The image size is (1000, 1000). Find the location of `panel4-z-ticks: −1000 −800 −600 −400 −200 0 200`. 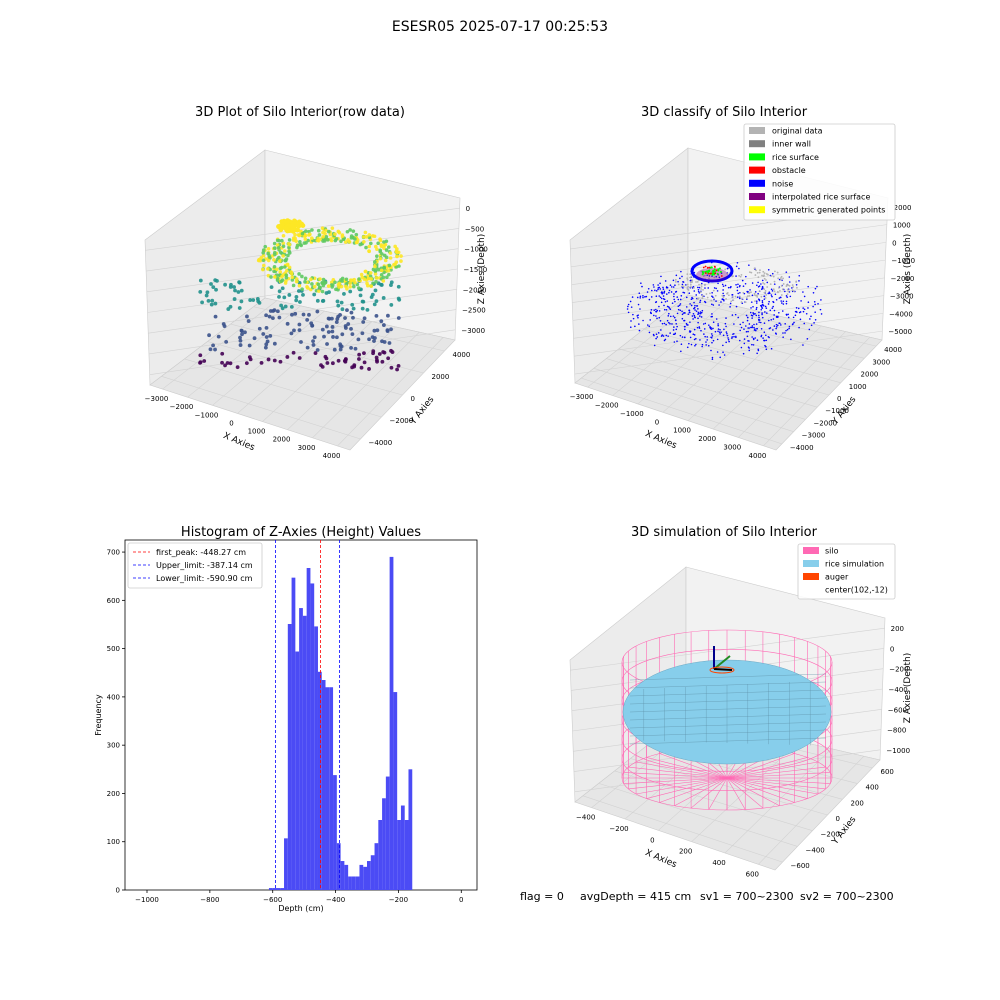

panel4-z-ticks: −1000 −800 −600 −400 −200 0 200 is located at coordinates (898, 690).